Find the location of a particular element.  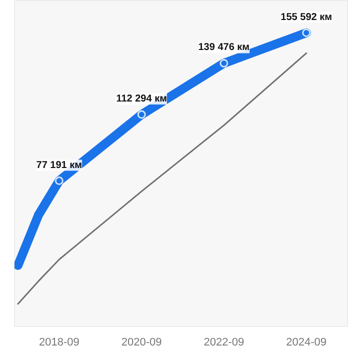

x-tick-label: 2022-09 is located at coordinates (224, 342).